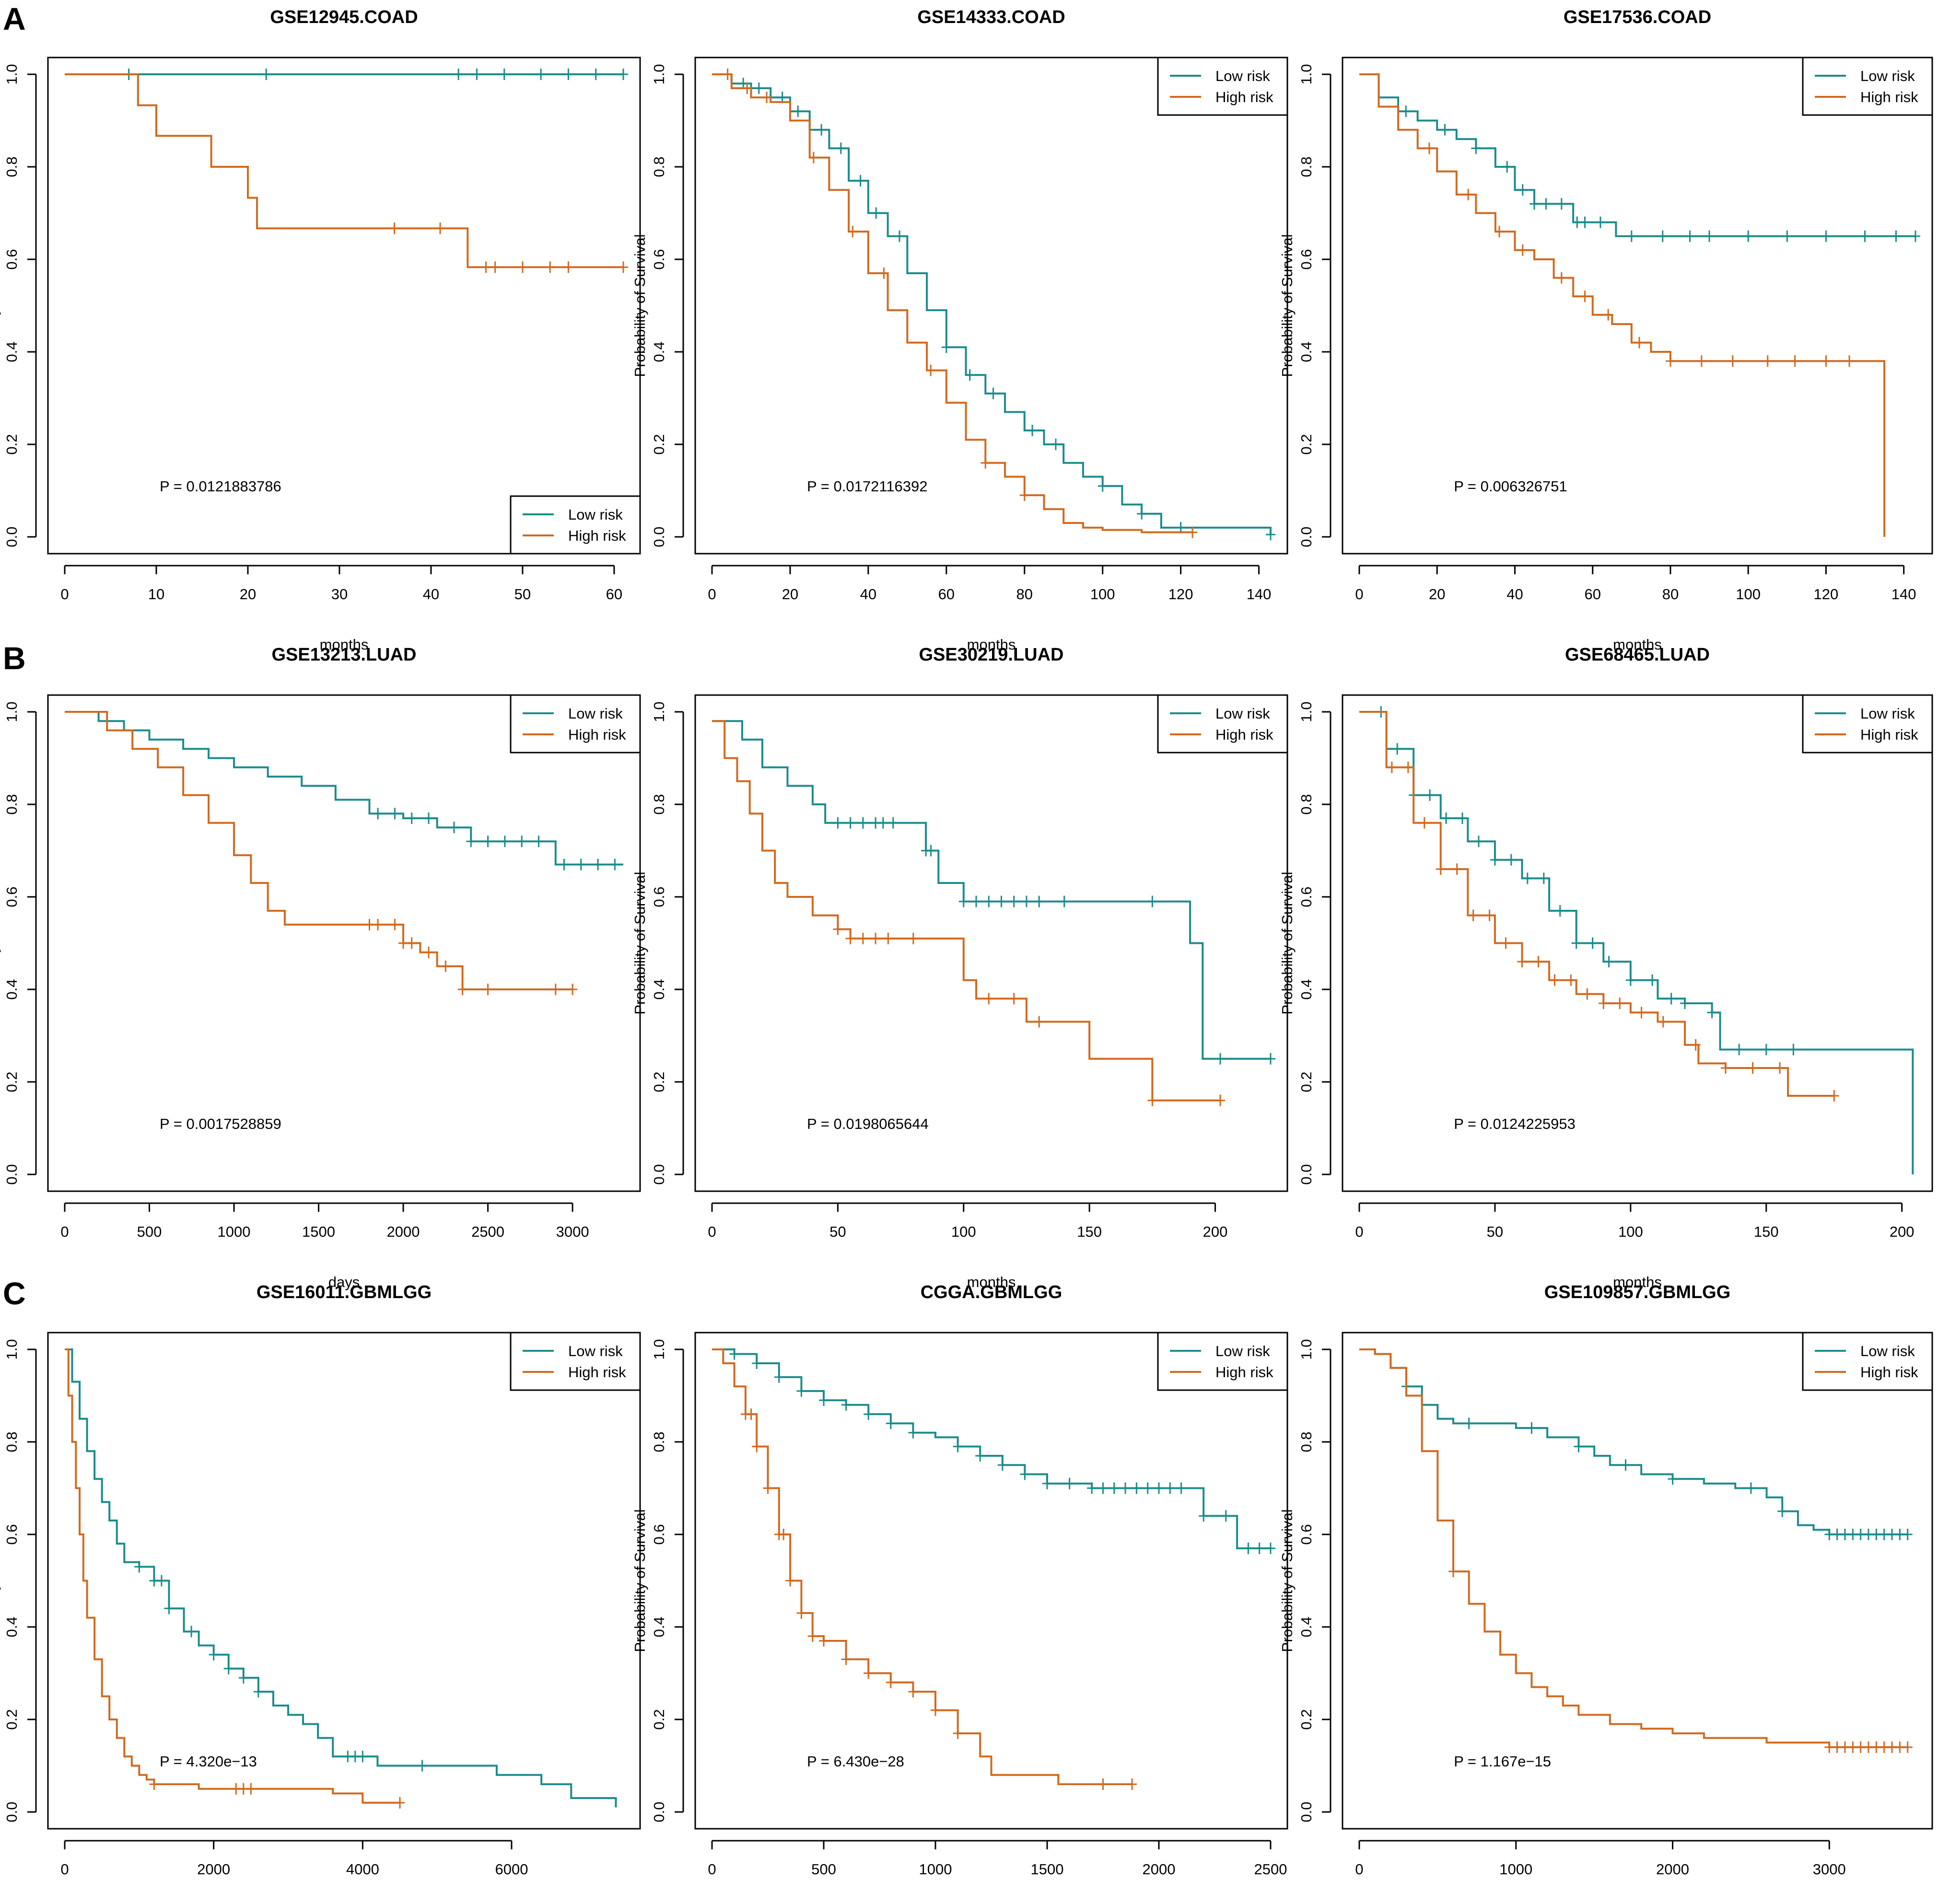 The width and height of the screenshot is (1938, 1904). I want to click on x-tick-label: 140, so click(1903, 595).